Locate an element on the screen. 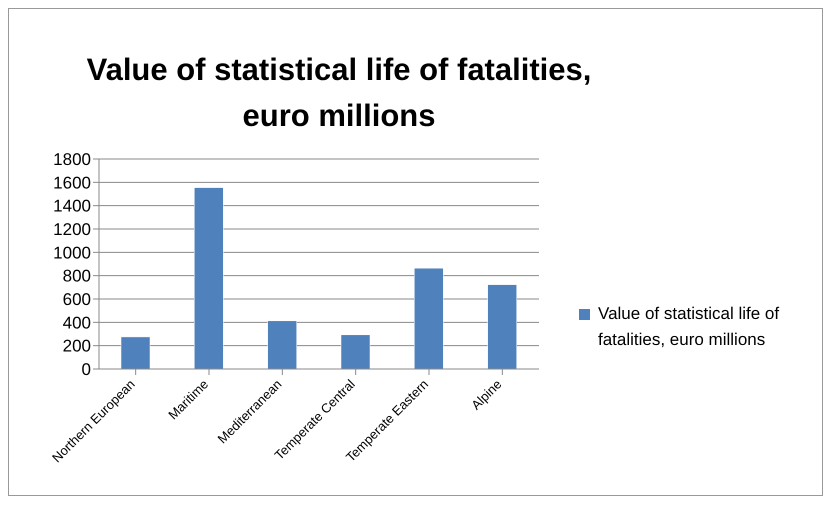  chart-title: Value of statistical life of fatalities, euro millions is located at coordinates (339, 93).